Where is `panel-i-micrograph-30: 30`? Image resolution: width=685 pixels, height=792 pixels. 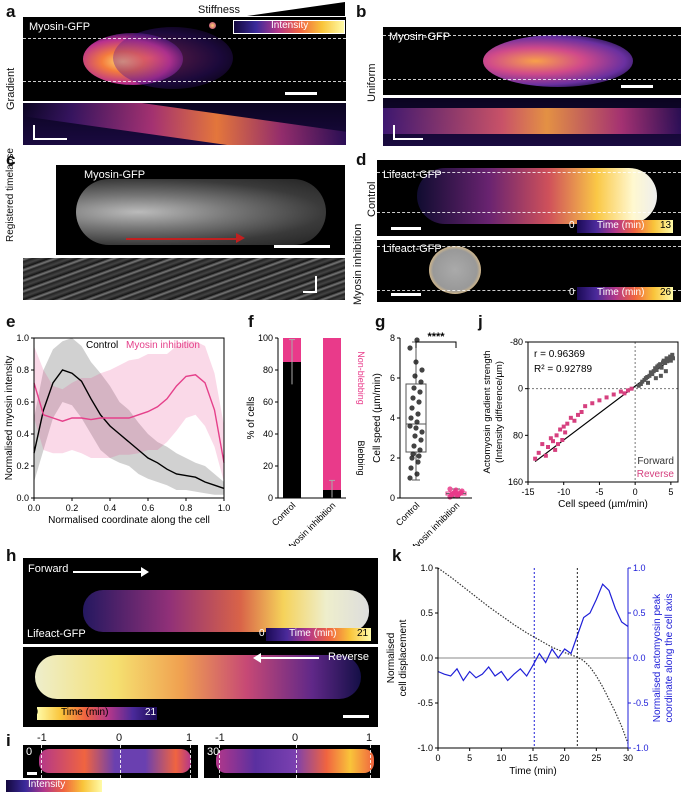 panel-i-micrograph-30: 30 is located at coordinates (292, 761).